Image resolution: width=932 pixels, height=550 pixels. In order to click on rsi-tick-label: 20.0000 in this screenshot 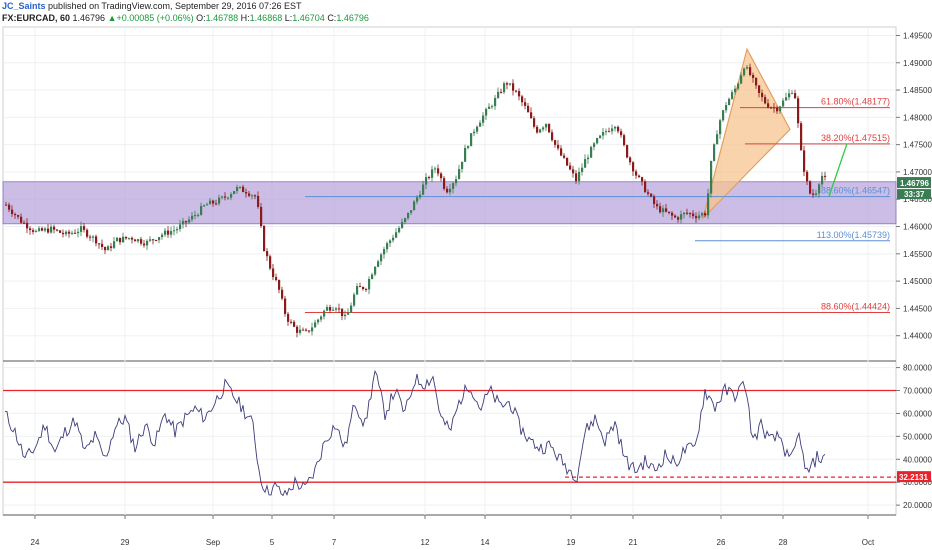, I will do `click(917, 505)`.